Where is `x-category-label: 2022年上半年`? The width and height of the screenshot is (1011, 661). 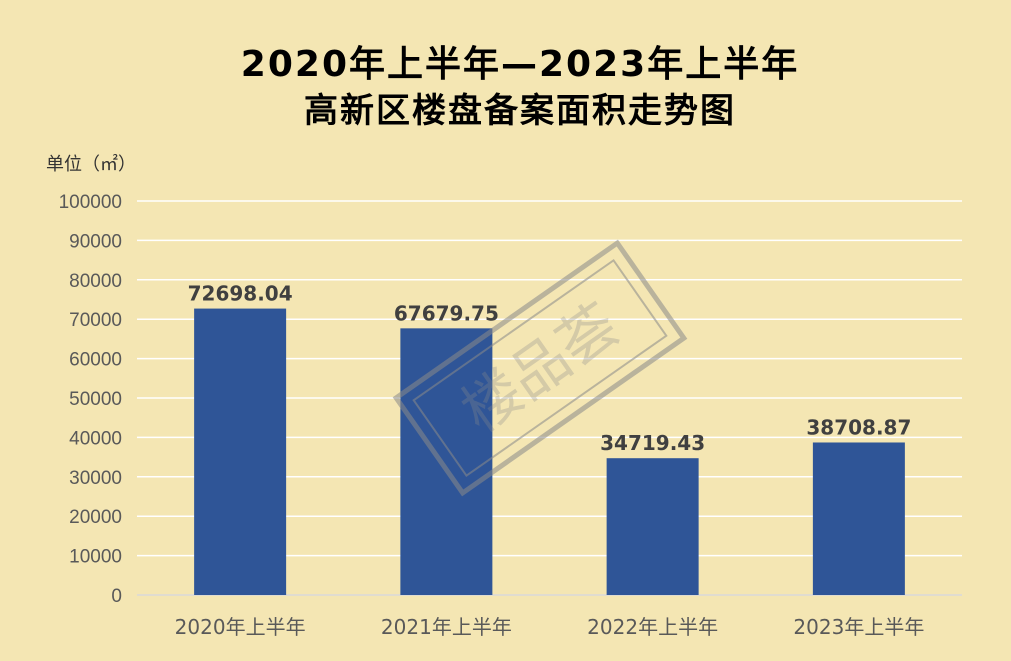
x-category-label: 2022年上半年 is located at coordinates (652, 627).